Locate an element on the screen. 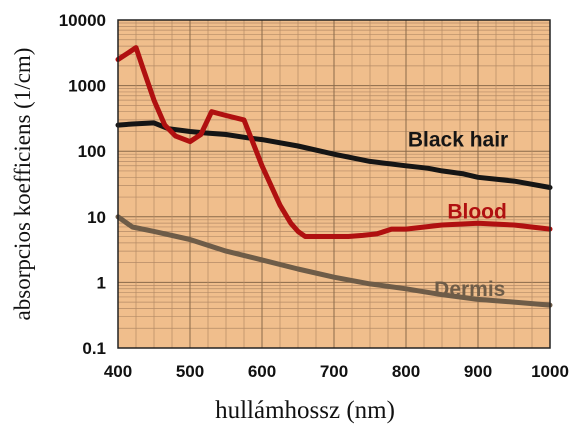 Image resolution: width=582 pixels, height=431 pixels. x-tick-label: 900 is located at coordinates (478, 371).